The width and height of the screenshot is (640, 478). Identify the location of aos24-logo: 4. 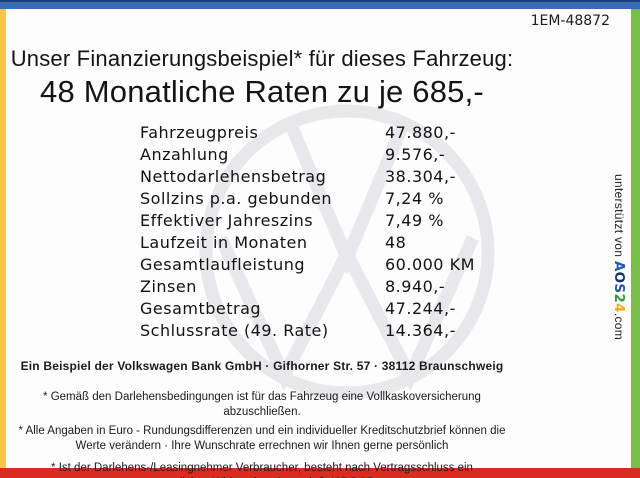
(619, 308).